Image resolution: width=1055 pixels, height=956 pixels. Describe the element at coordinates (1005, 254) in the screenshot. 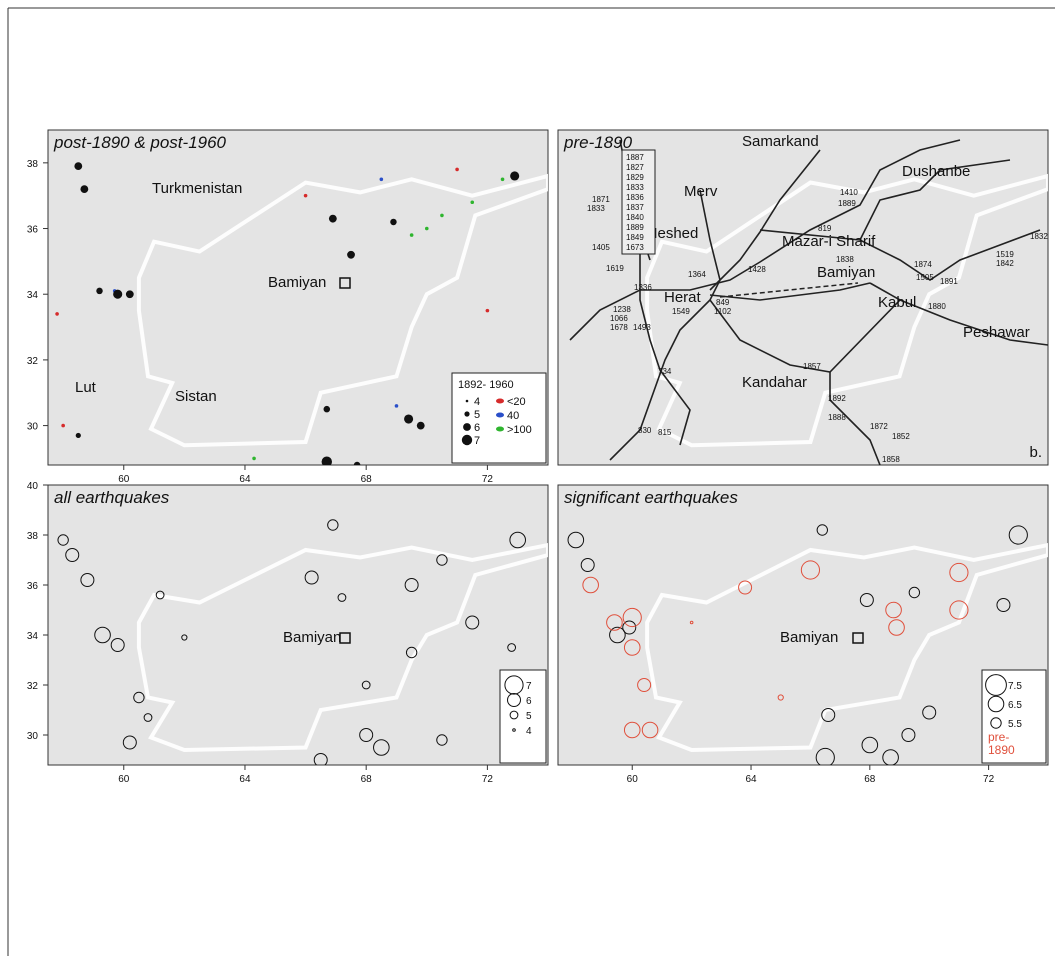

I see `year-label: 1519` at that location.